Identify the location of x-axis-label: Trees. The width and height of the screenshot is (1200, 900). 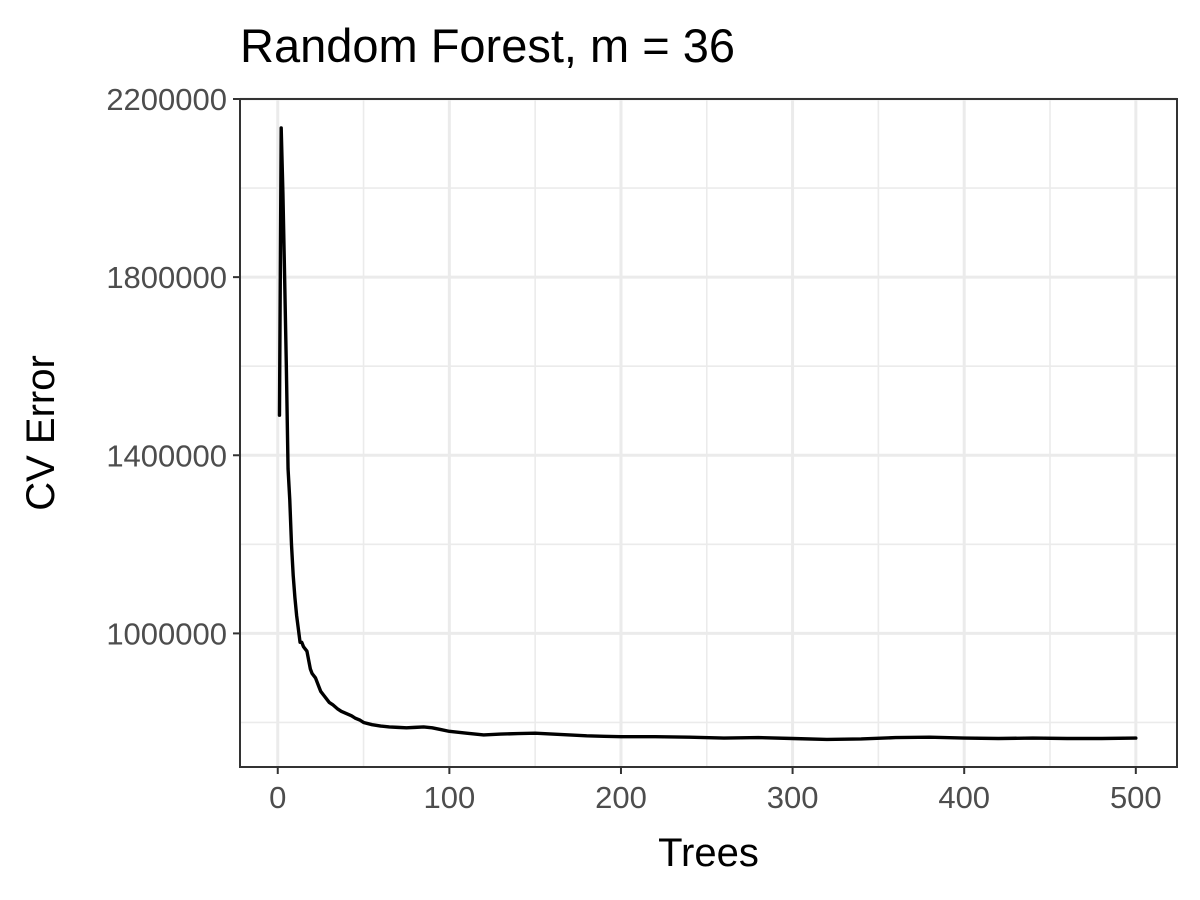
(708, 853).